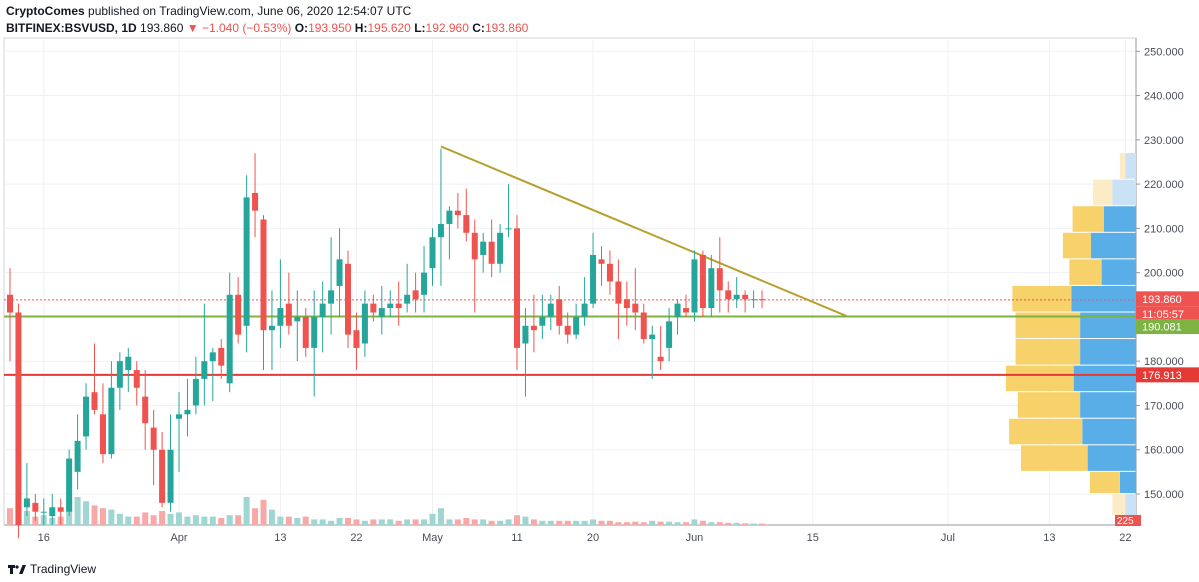  Describe the element at coordinates (330, 28) in the screenshot. I see `open-value: 193.950` at that location.